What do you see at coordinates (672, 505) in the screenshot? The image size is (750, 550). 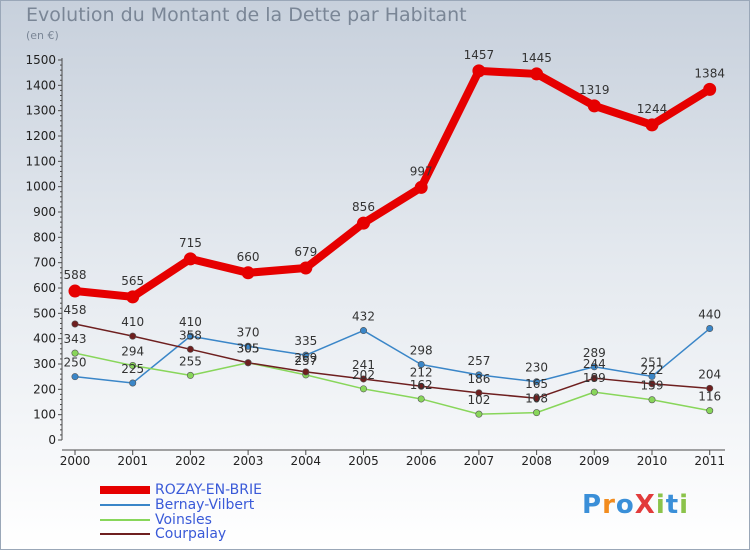 I see `logo-letter: t` at bounding box center [672, 505].